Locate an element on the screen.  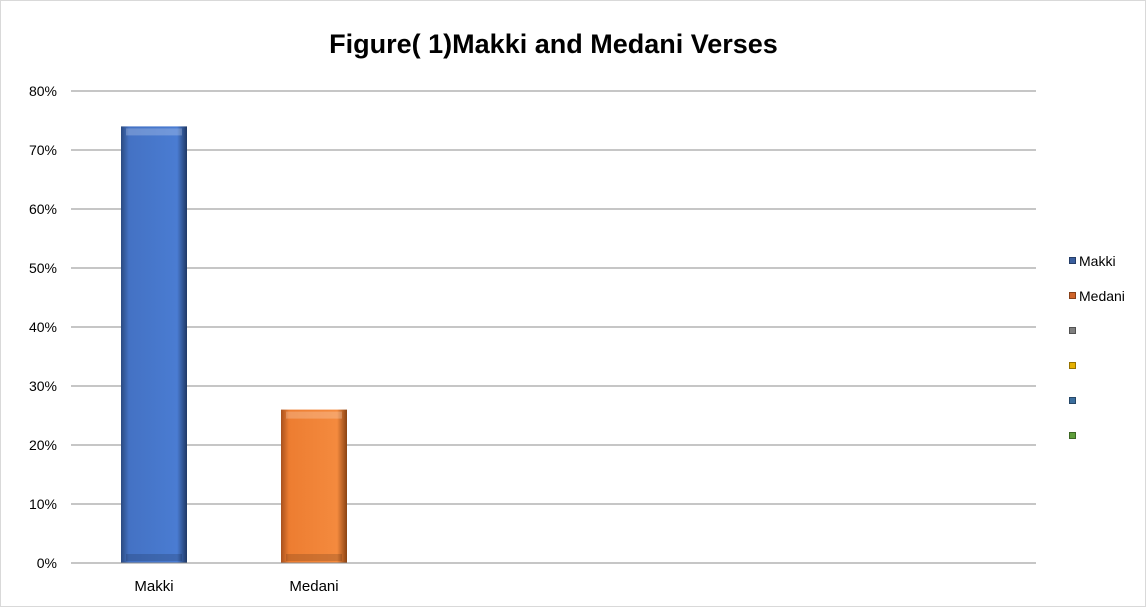
y-tick-label: 20% is located at coordinates (43, 445).